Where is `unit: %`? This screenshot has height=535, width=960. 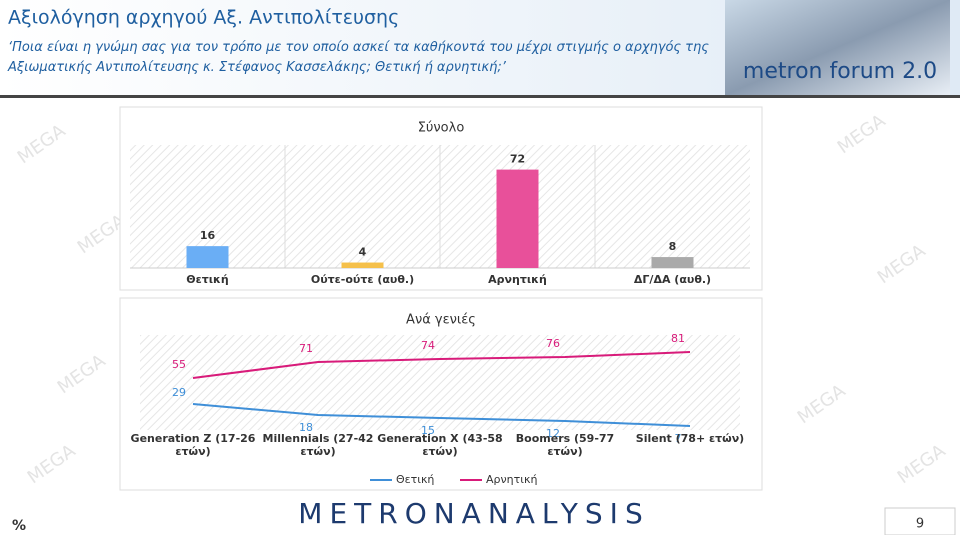
unit: % is located at coordinates (19, 526).